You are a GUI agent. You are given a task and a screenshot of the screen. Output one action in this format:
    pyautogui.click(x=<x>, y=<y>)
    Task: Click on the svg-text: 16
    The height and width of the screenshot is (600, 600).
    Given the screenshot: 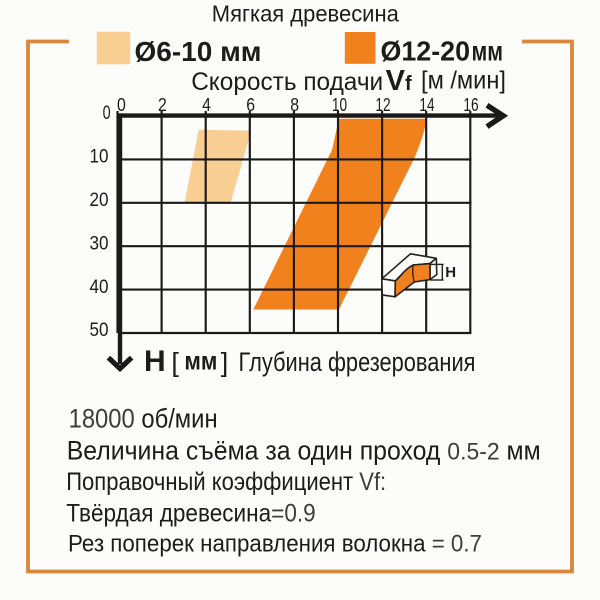 What is the action you would take?
    pyautogui.click(x=470, y=105)
    